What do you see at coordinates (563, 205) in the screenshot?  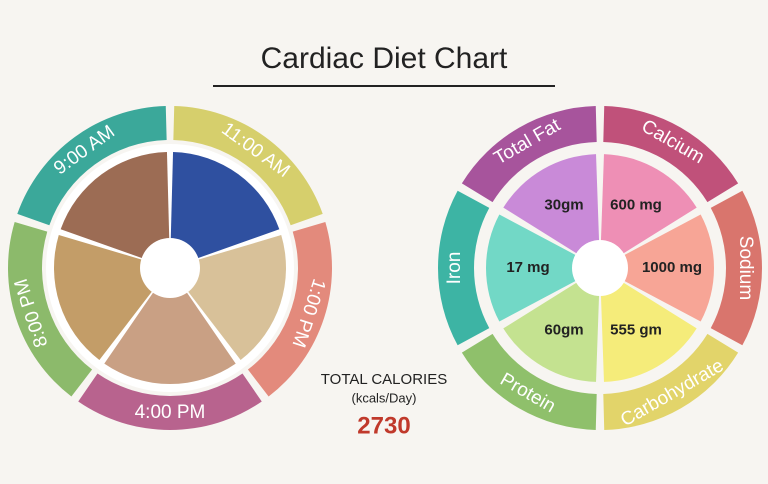 I see `nutrient-amount: 30gm` at bounding box center [563, 205].